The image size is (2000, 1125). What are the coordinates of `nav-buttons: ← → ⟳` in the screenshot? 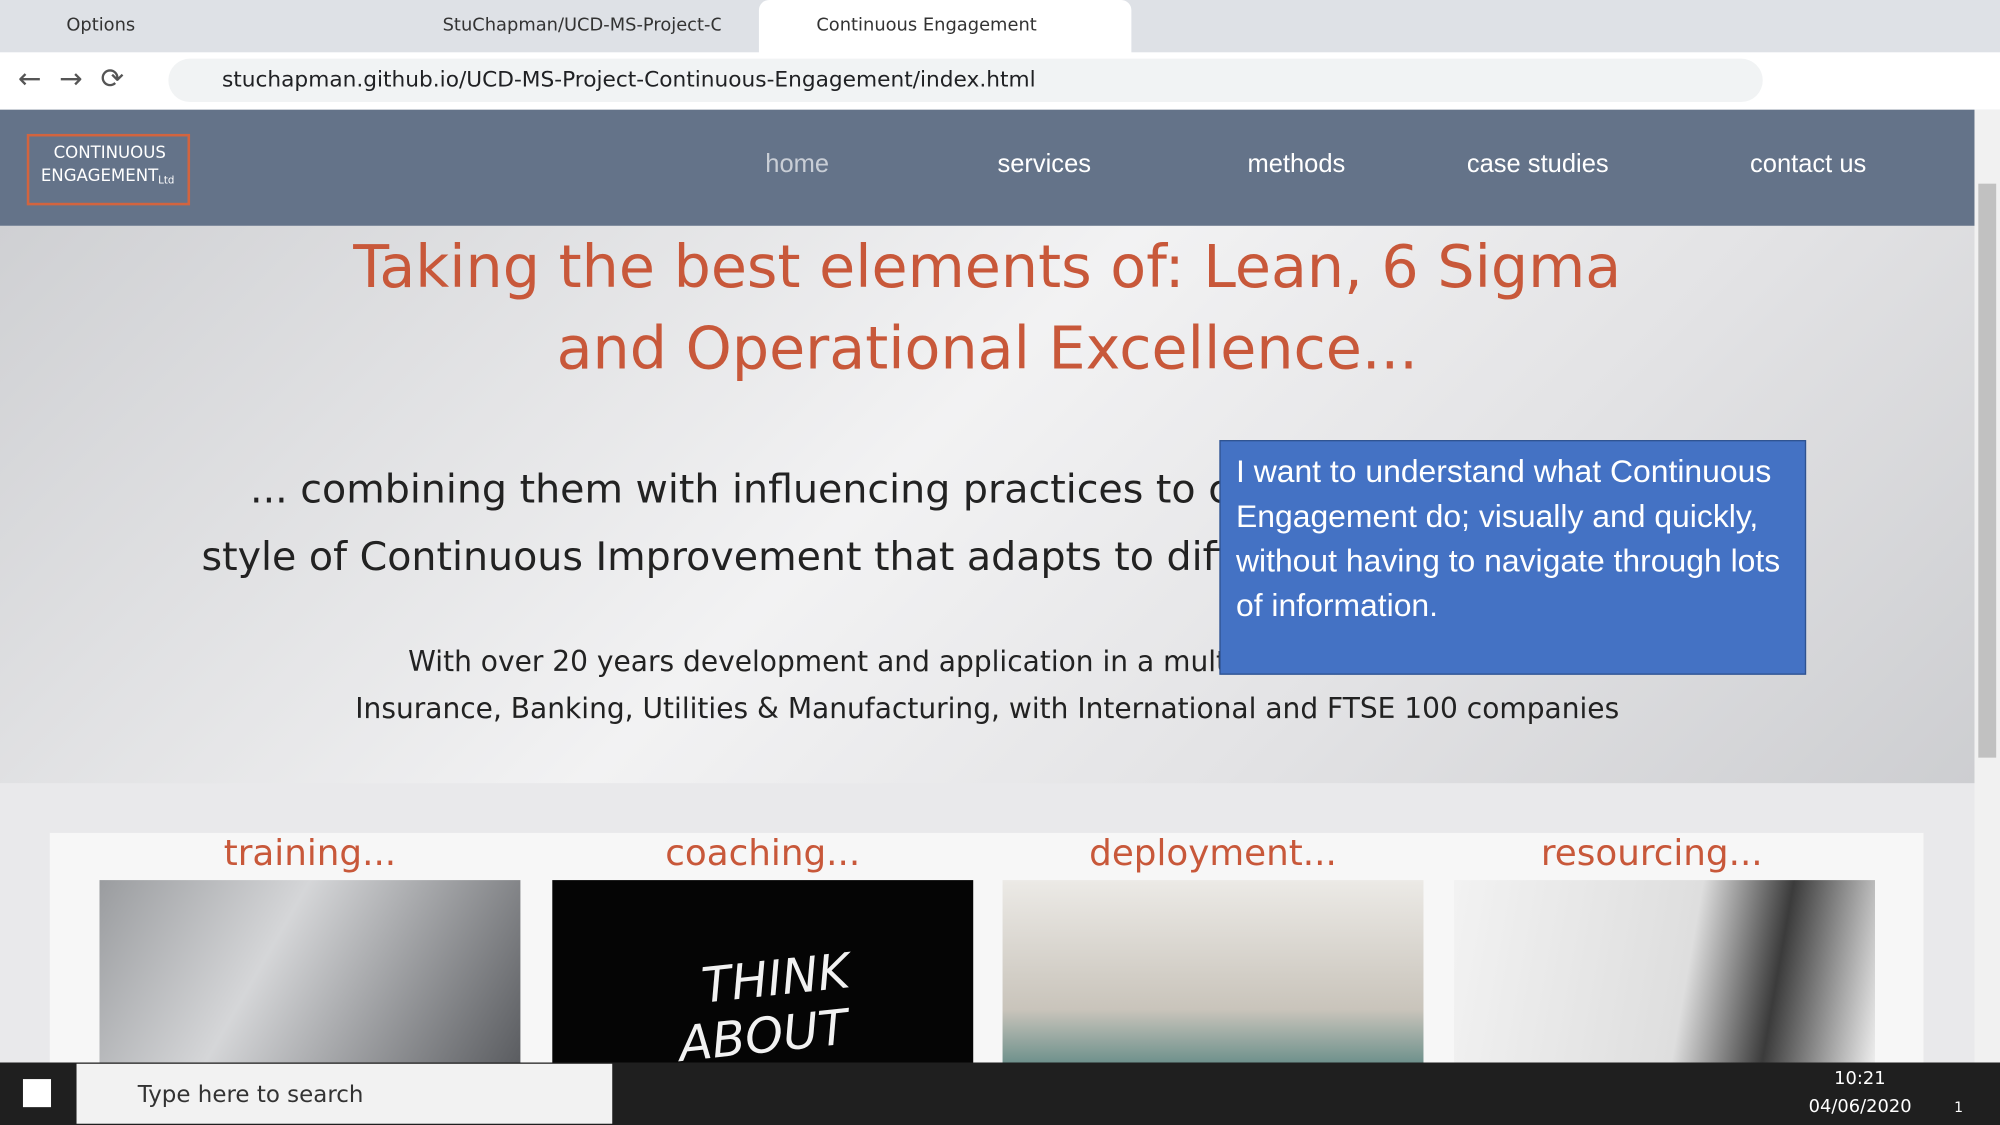 It's located at (71, 79).